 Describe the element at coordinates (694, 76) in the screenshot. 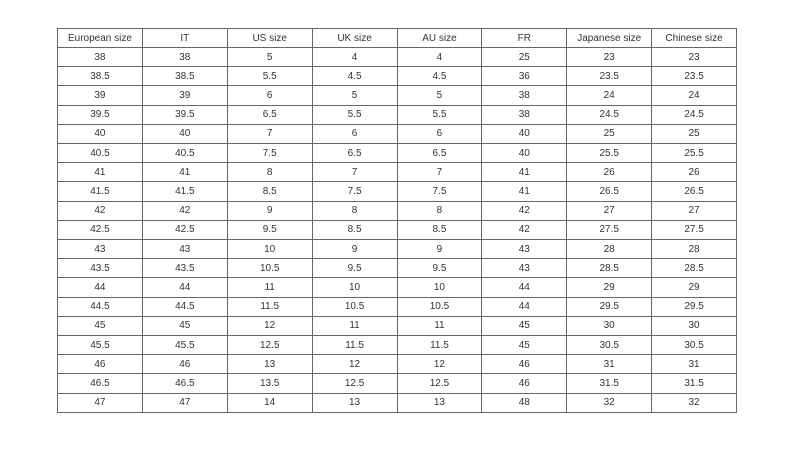

I see `table-cell: 23.5` at that location.